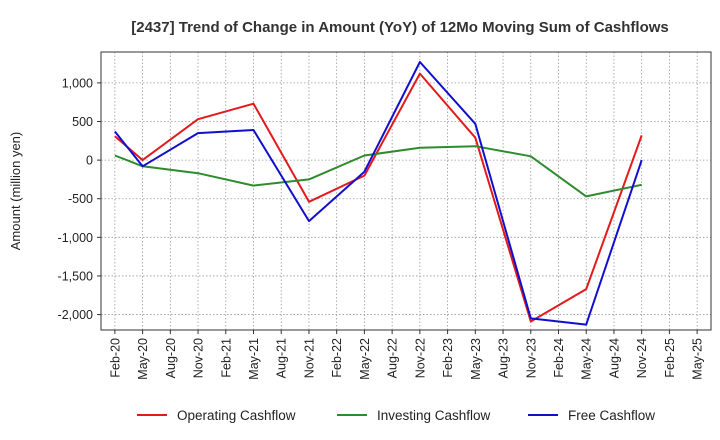 This screenshot has width=720, height=440. What do you see at coordinates (337, 358) in the screenshot?
I see `x-tick-label: Feb-22` at bounding box center [337, 358].